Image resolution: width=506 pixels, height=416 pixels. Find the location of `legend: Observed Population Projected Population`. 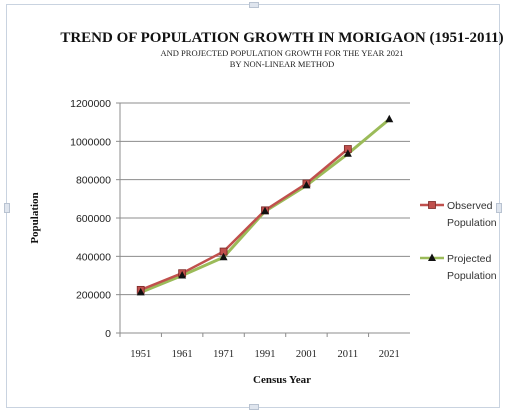

legend: Observed Population Projected Population is located at coordinates (458, 241).